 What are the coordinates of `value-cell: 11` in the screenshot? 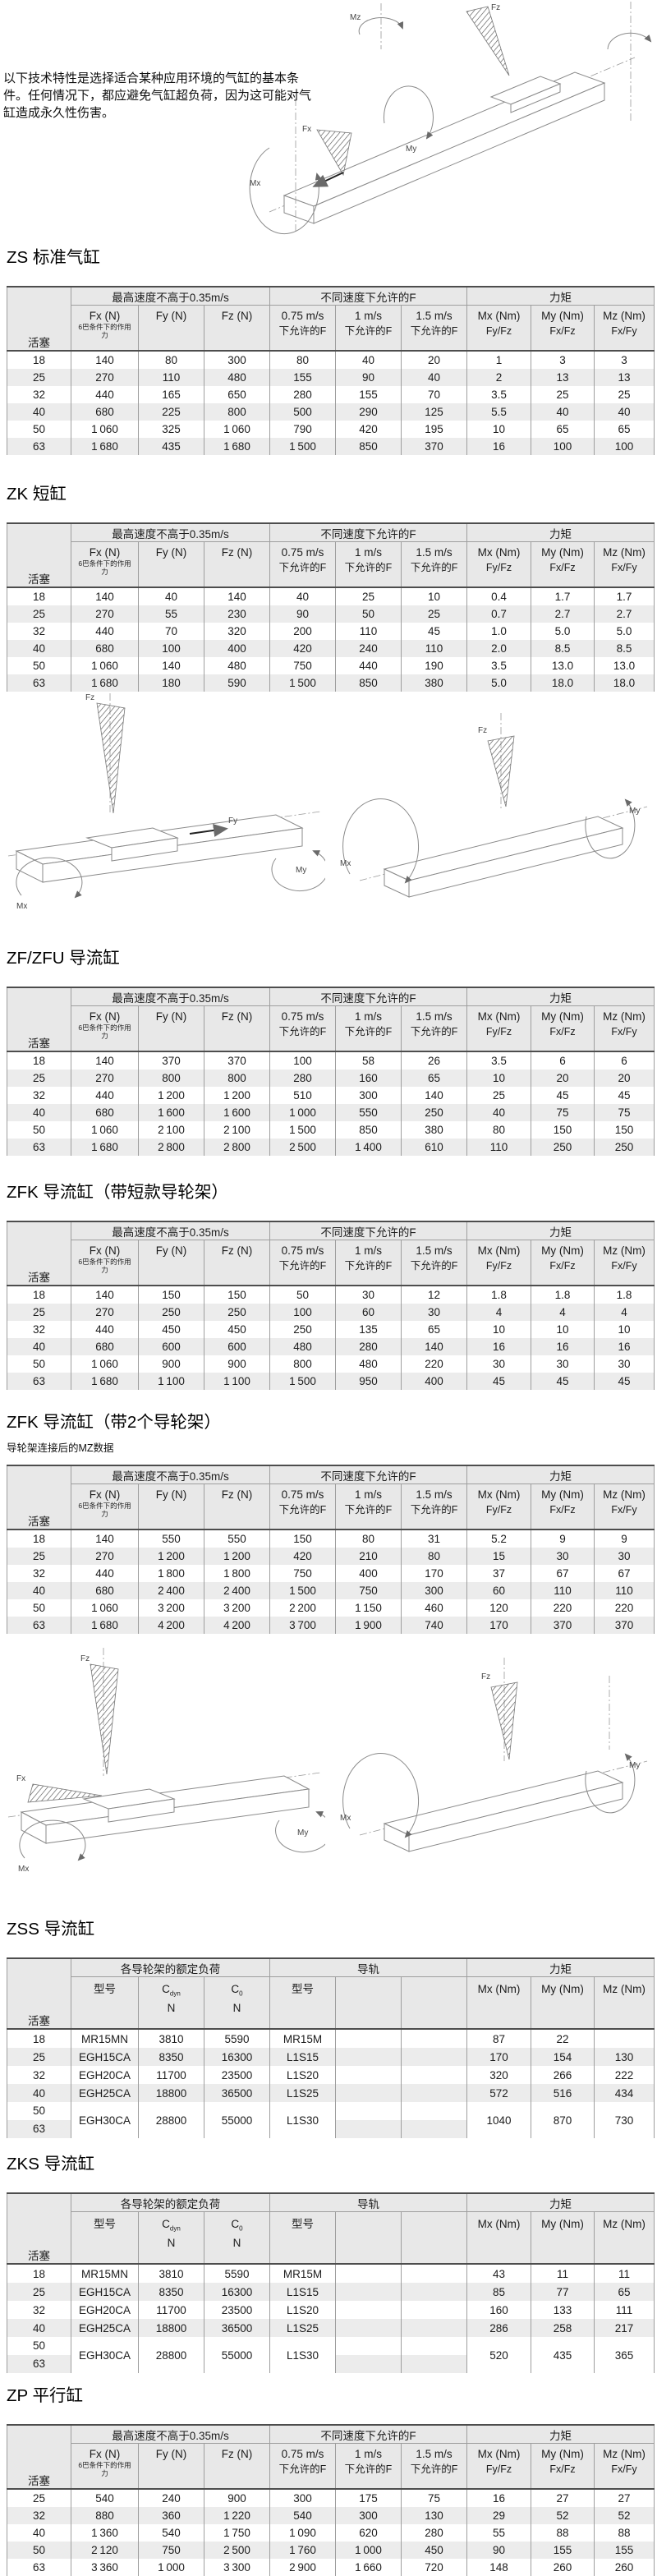 It's located at (563, 2273).